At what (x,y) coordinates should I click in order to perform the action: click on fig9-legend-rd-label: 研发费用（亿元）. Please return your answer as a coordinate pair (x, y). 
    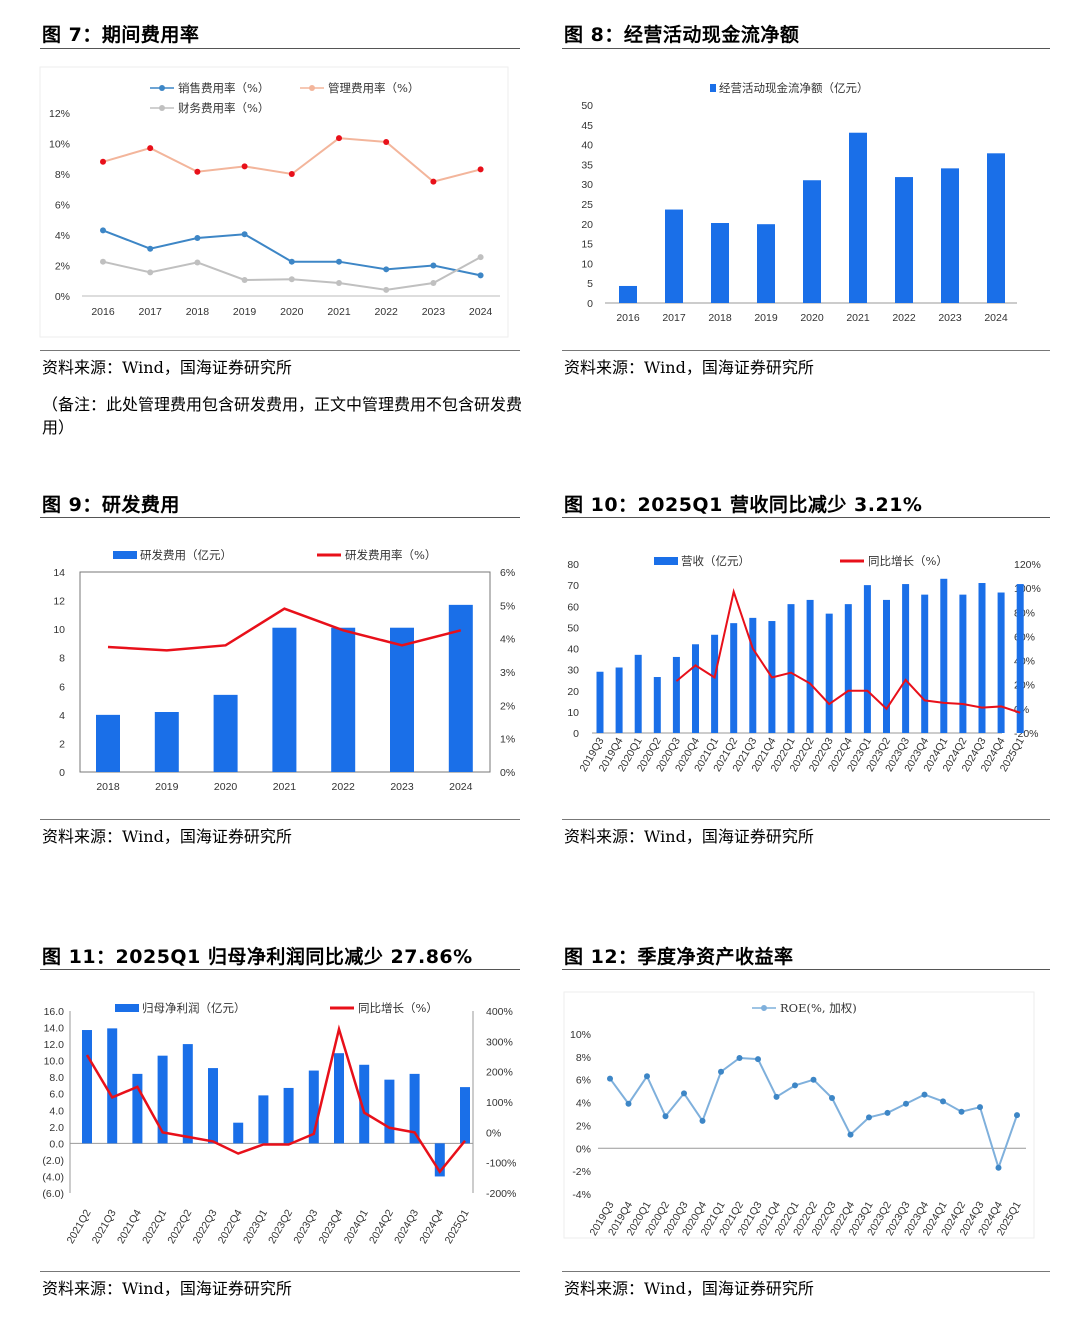
    Looking at the image, I should click on (186, 555).